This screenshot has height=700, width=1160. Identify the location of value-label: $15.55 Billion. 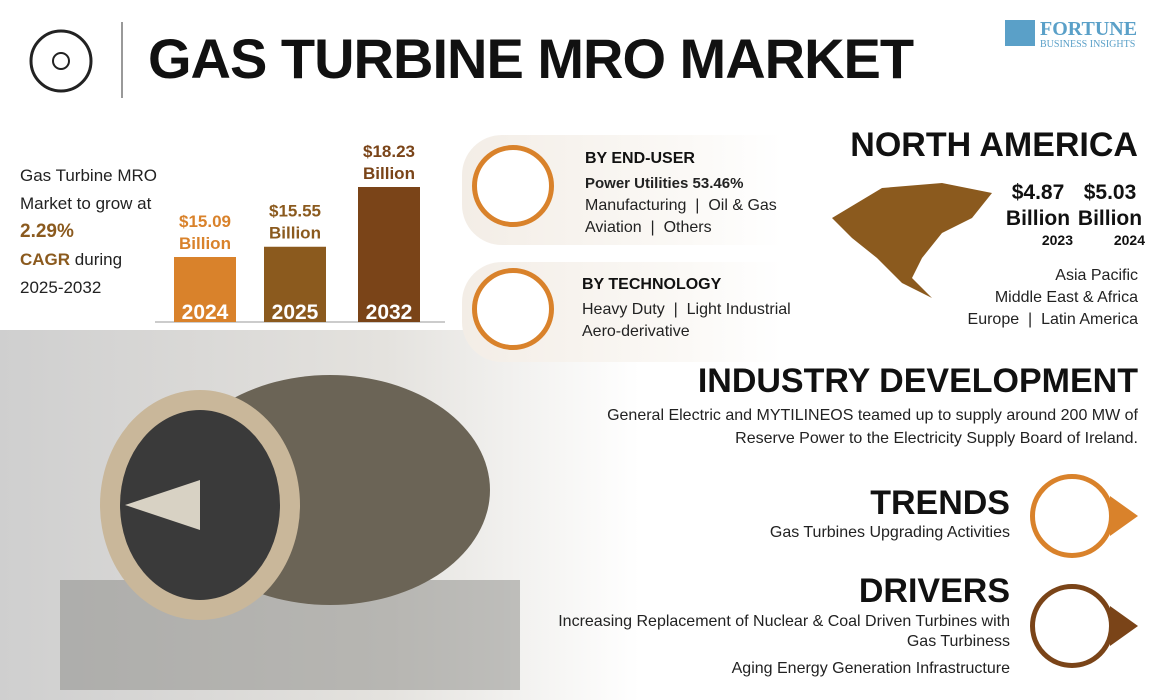
(295, 222).